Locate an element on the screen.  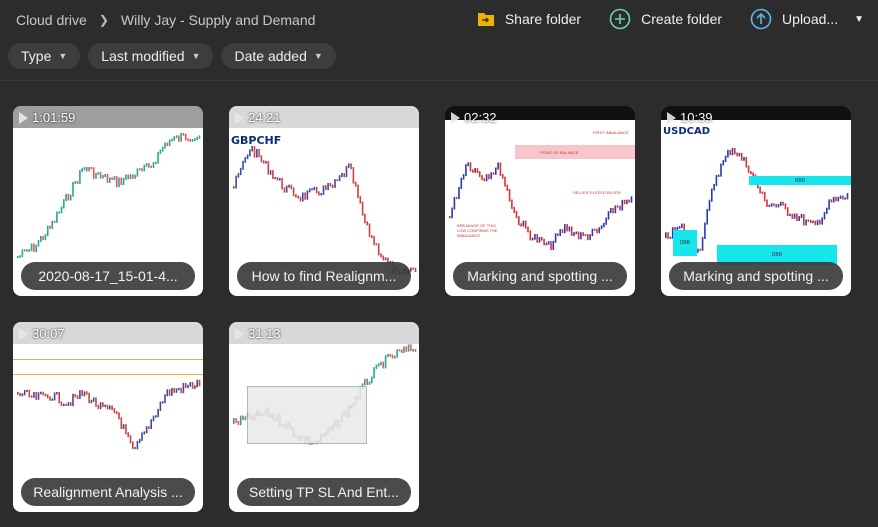
duration: 31:13 is located at coordinates (264, 333).